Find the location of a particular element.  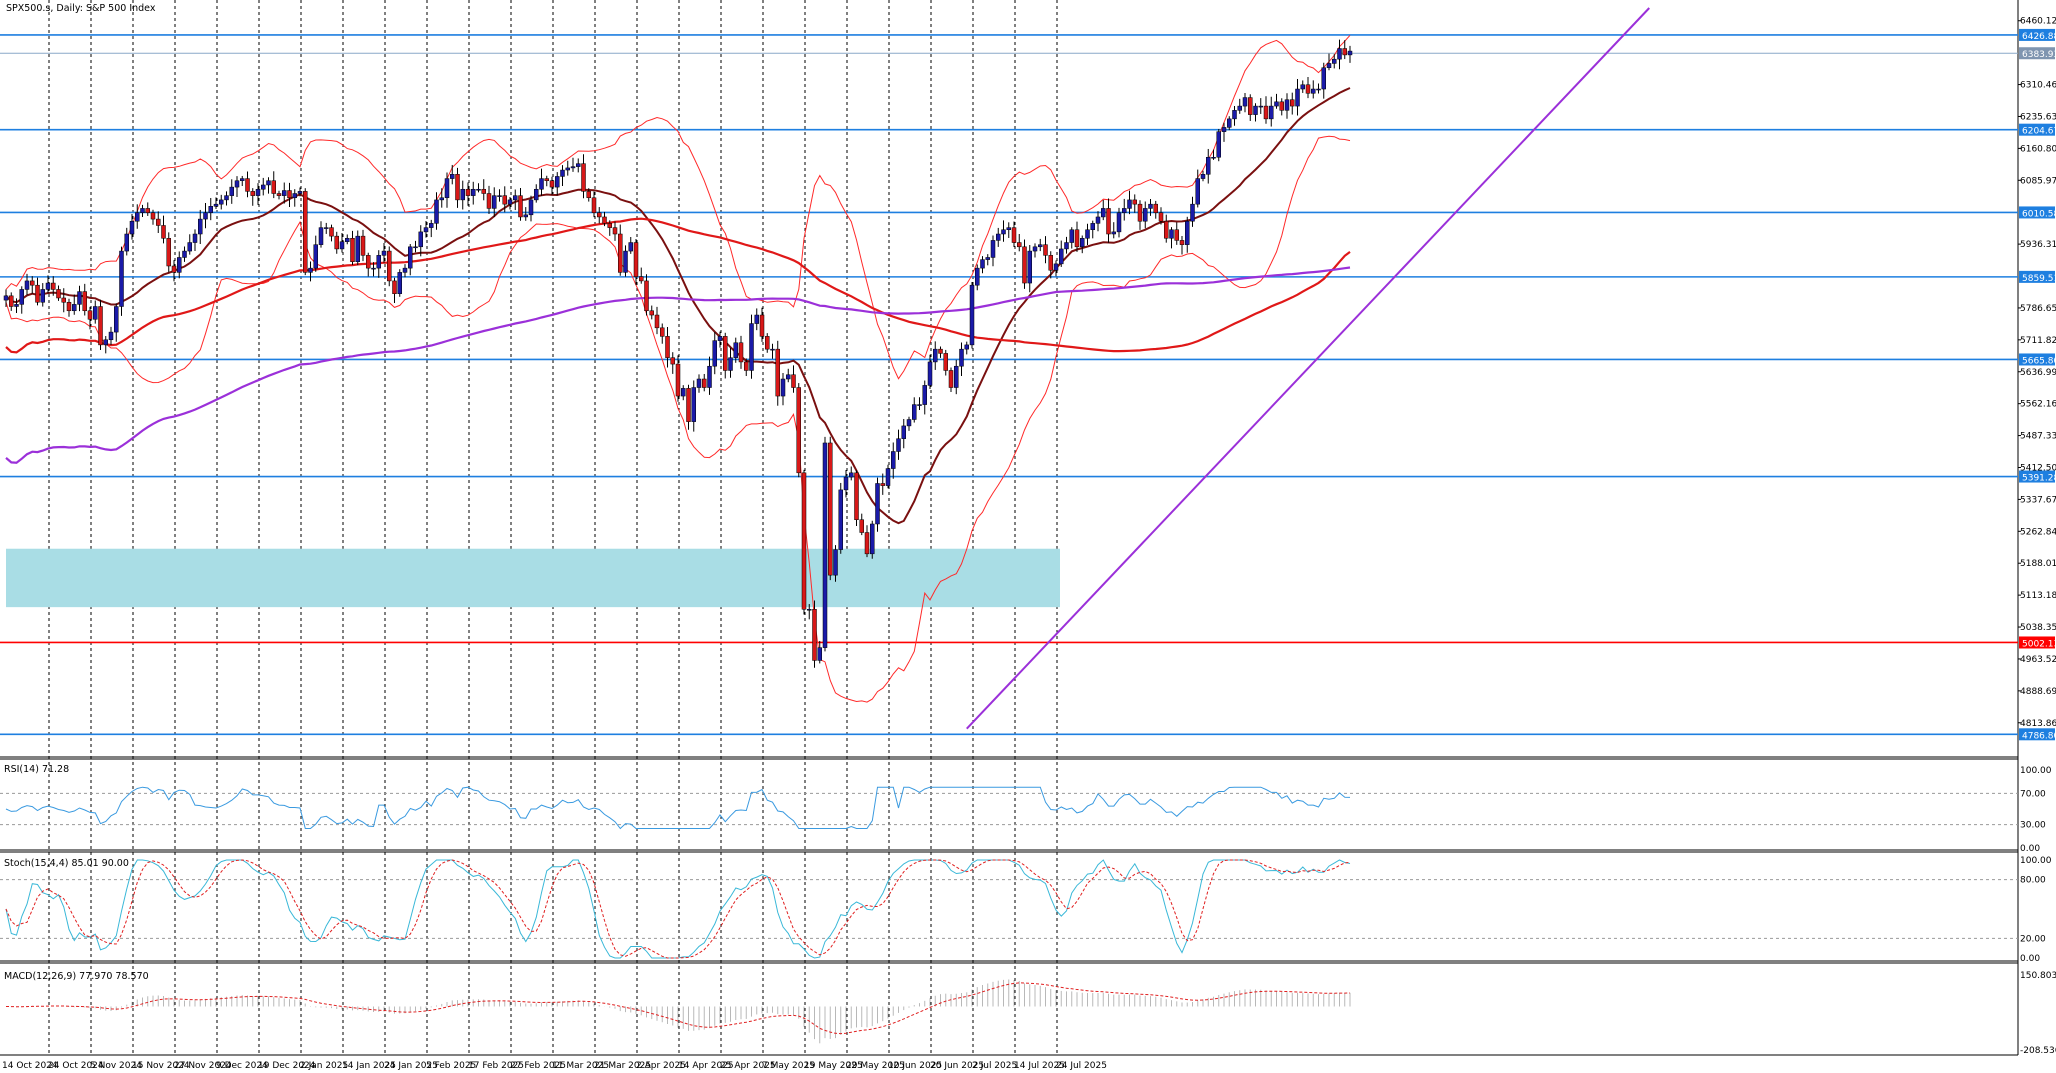

price-tick-label: 5636.99 is located at coordinates (2038, 373).